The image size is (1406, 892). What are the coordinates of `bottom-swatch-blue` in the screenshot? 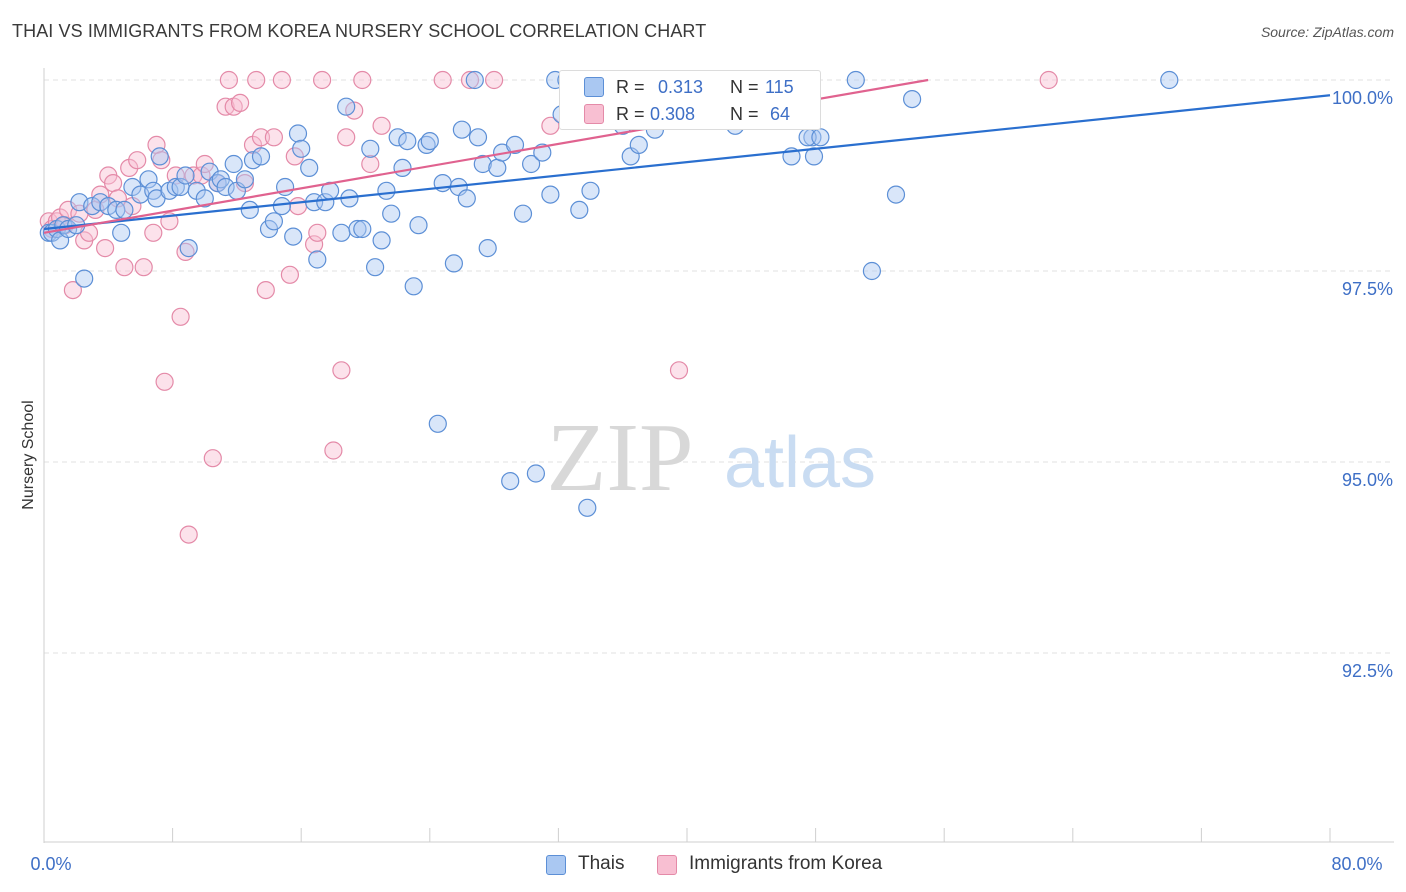 It's located at (556, 865).